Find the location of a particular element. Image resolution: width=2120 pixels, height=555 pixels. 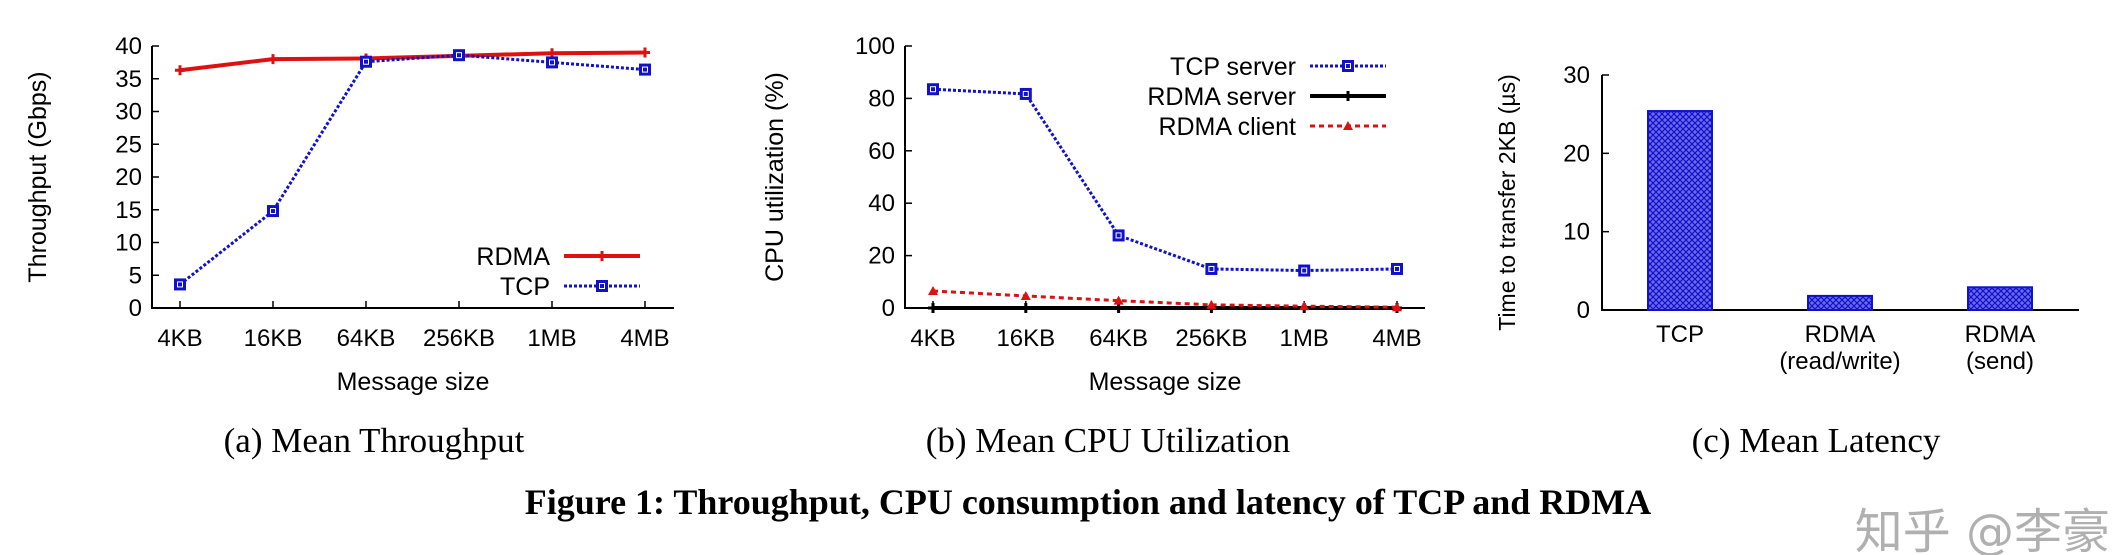

legend-label: TCP is located at coordinates (525, 287).